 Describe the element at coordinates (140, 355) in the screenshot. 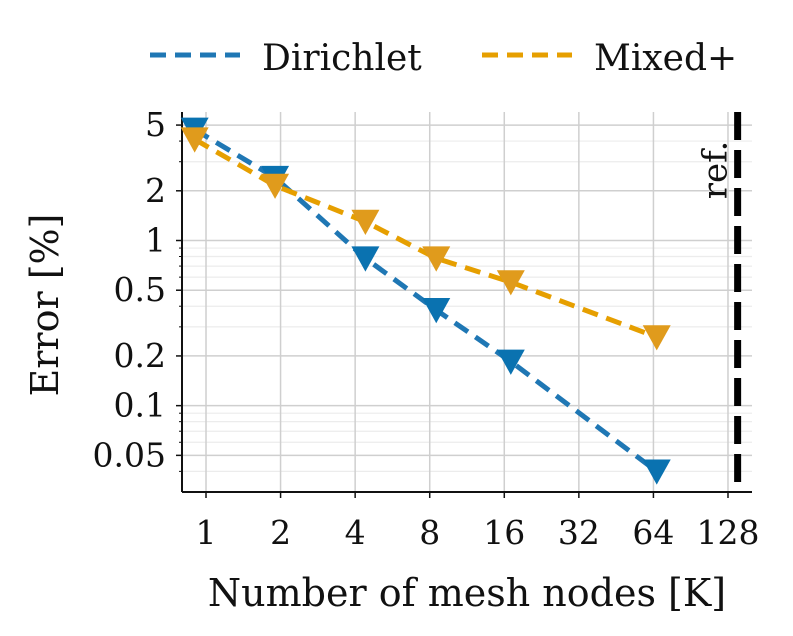

I see `y-tick-label: 0.2` at that location.